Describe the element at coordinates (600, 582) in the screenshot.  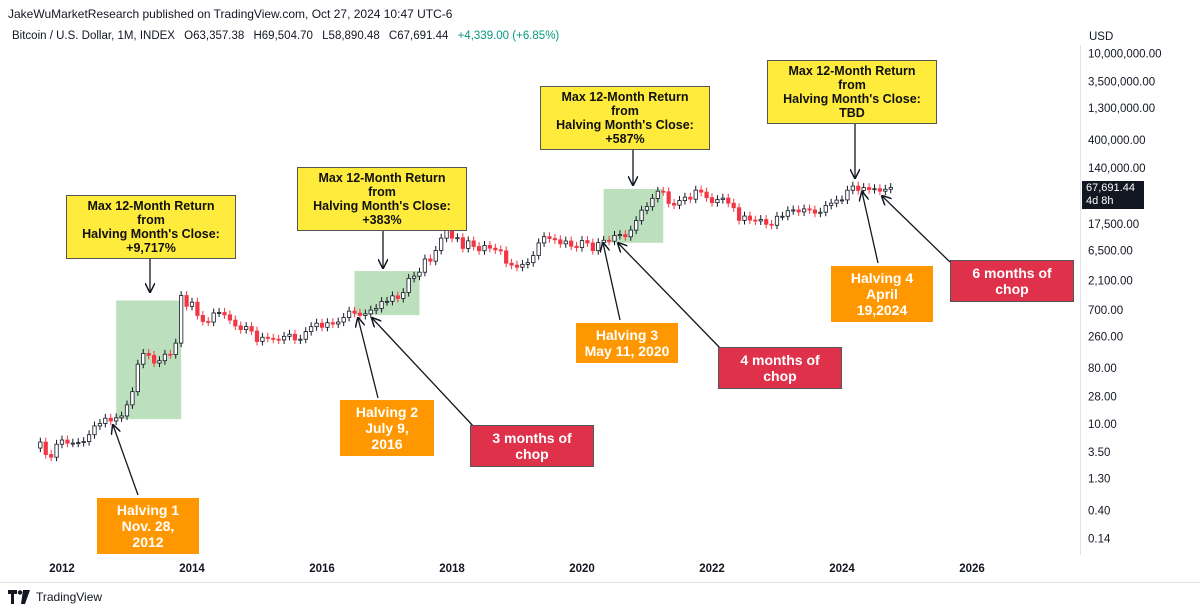
I see `footer-divider` at that location.